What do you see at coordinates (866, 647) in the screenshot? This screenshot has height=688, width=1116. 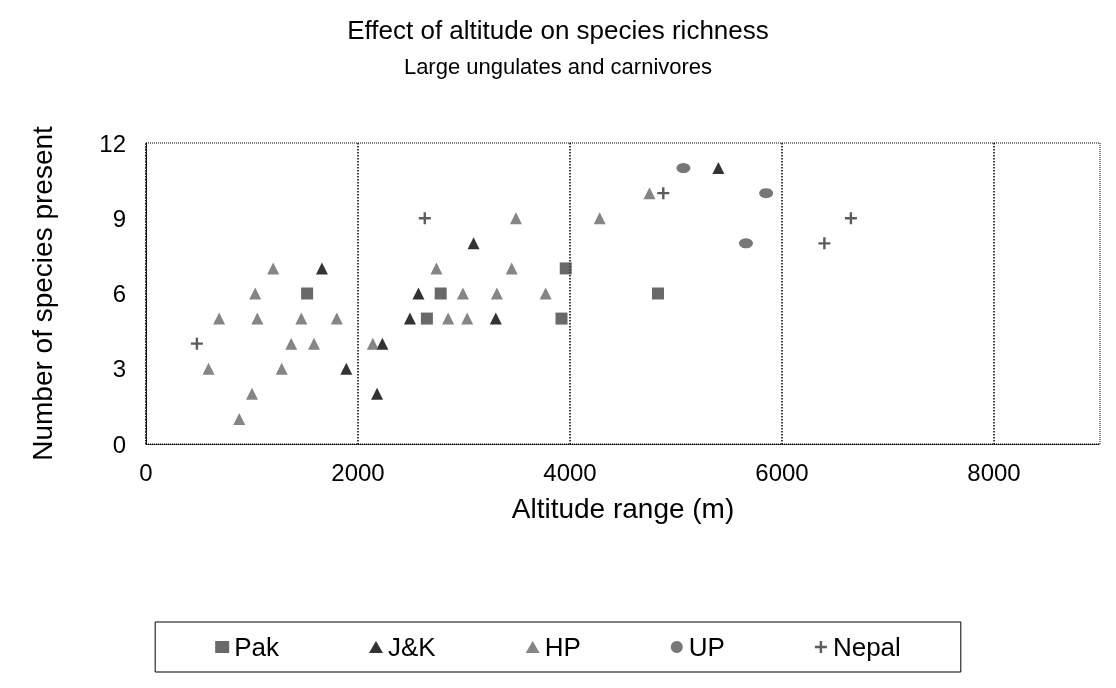 I see `legend-label: Nepal` at bounding box center [866, 647].